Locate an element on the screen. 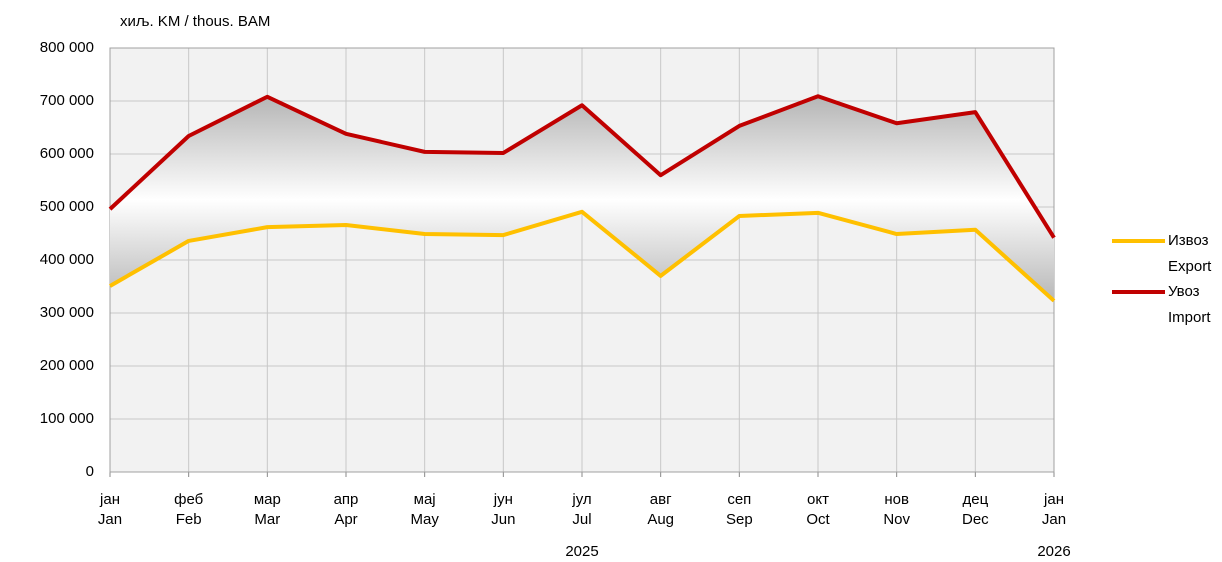 Image resolution: width=1222 pixels, height=562 pixels. series-line is located at coordinates (582, 256).